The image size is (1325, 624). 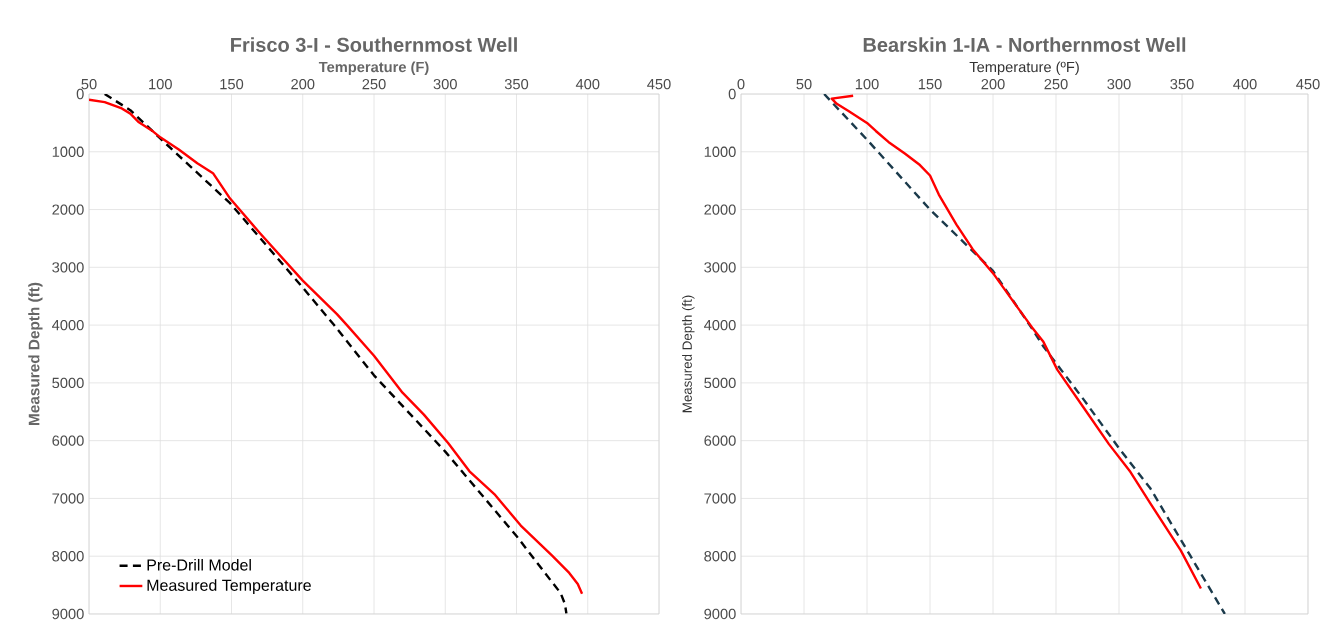 What do you see at coordinates (1024, 68) in the screenshot?
I see `x-axis-title: Temperature (ºF)` at bounding box center [1024, 68].